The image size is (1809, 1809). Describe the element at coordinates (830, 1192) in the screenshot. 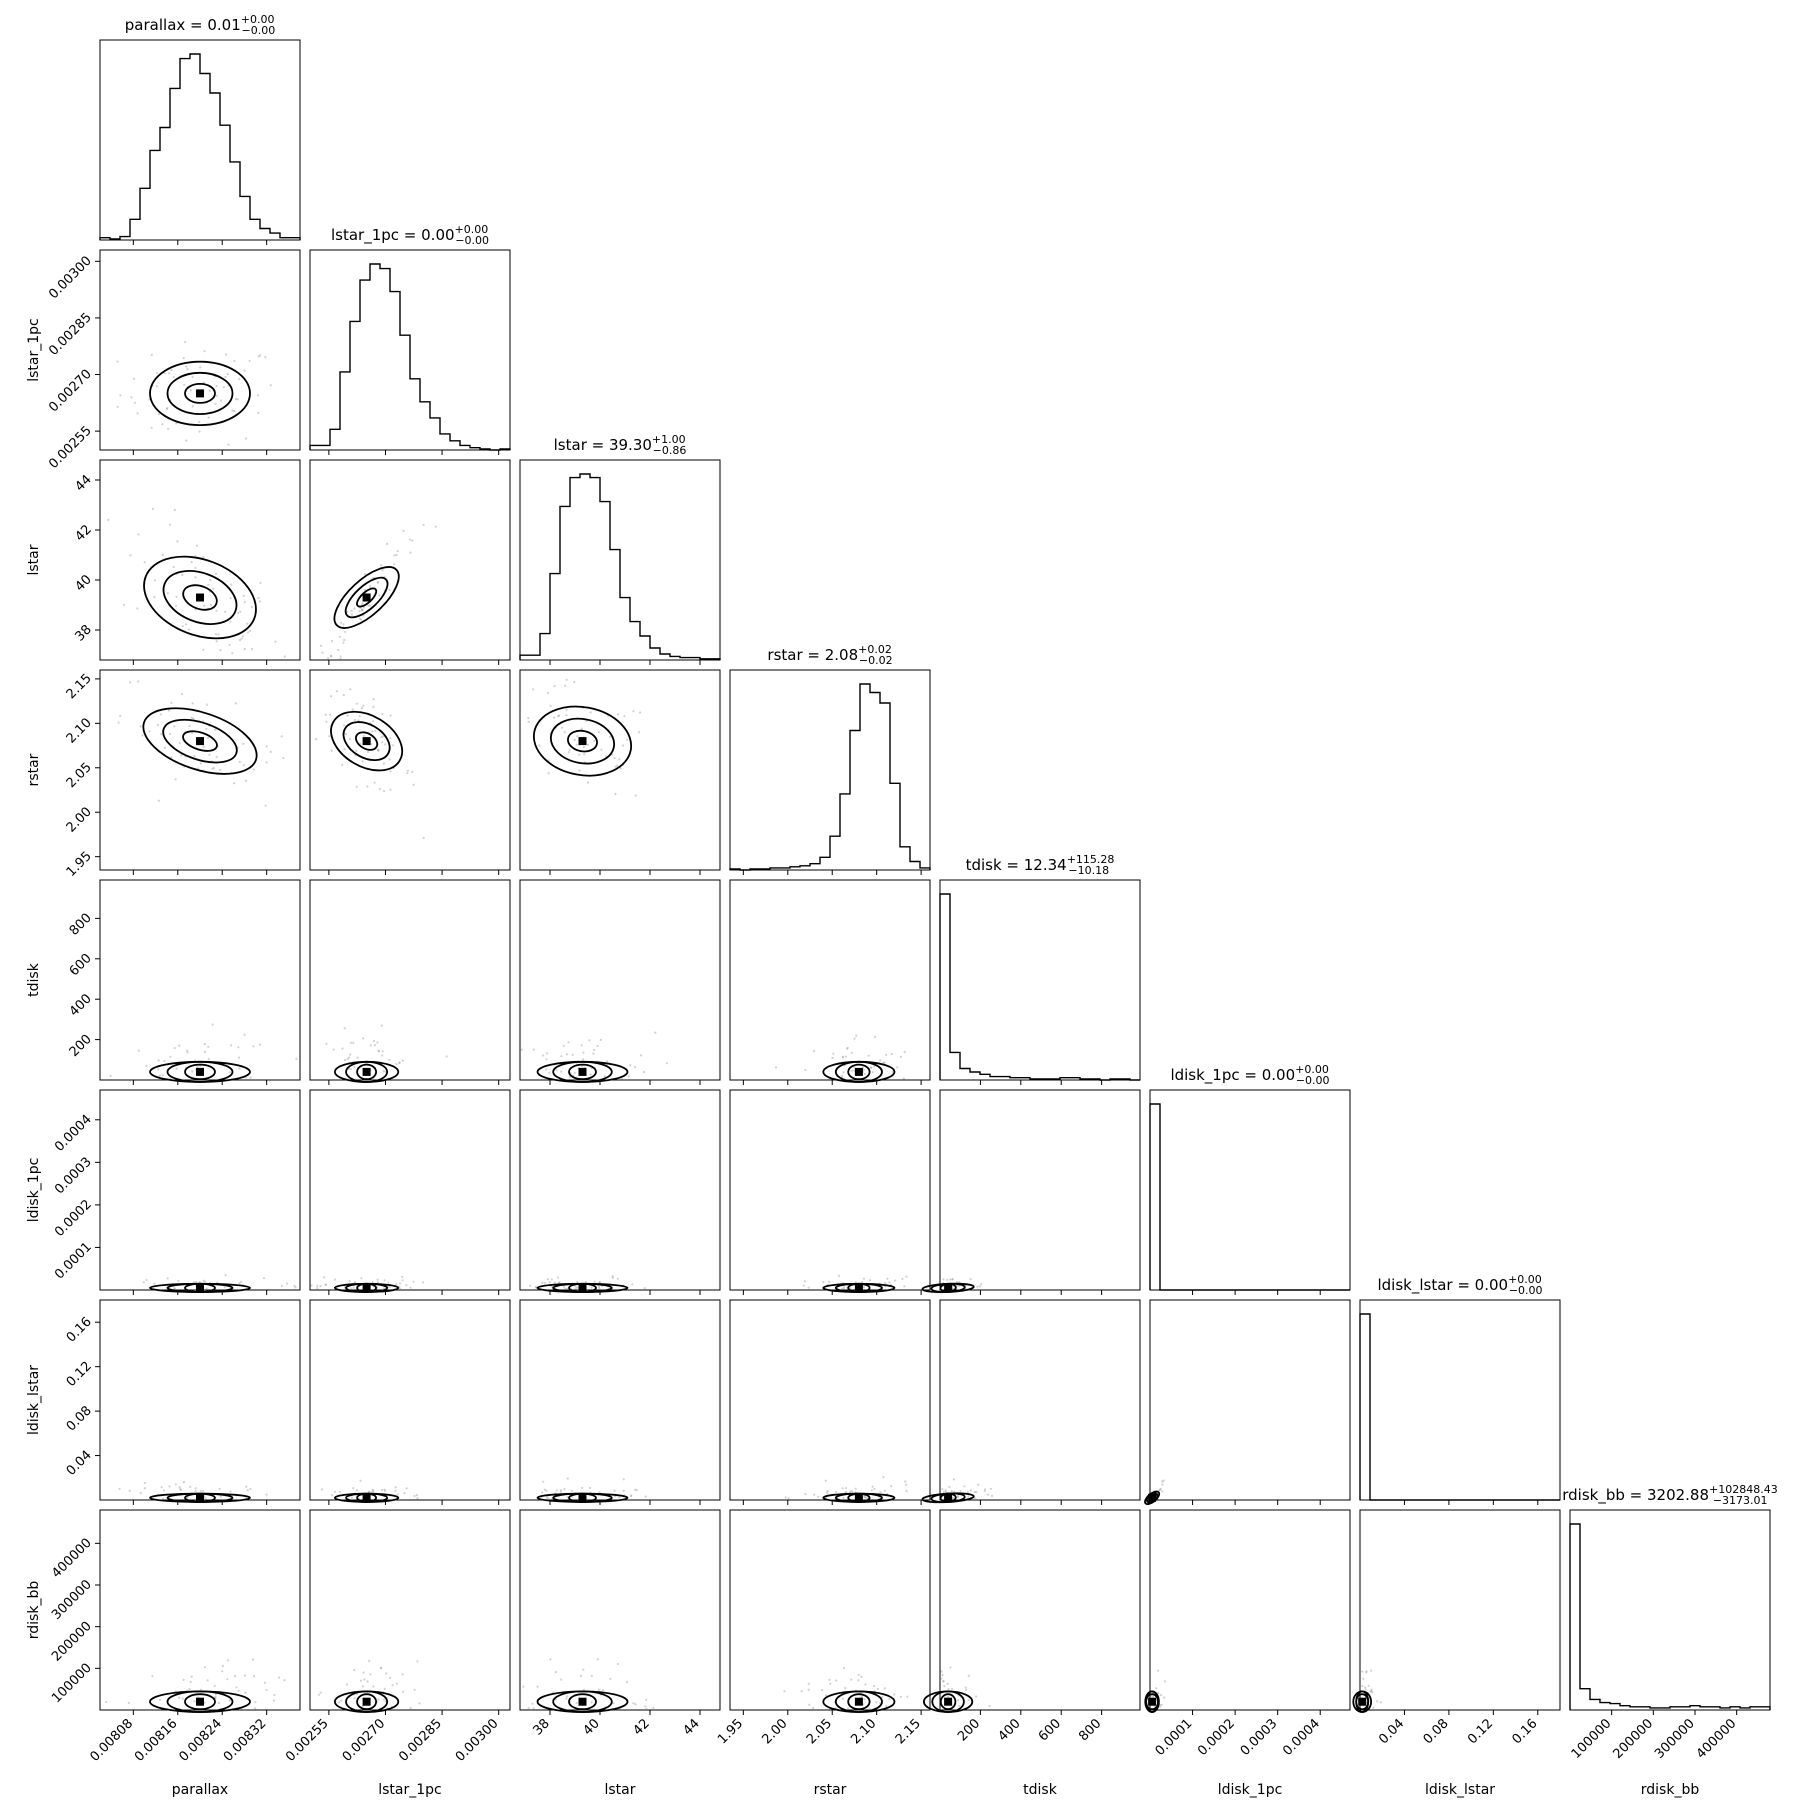

I see `panel-ldisk_1pc-vs-rstar` at that location.